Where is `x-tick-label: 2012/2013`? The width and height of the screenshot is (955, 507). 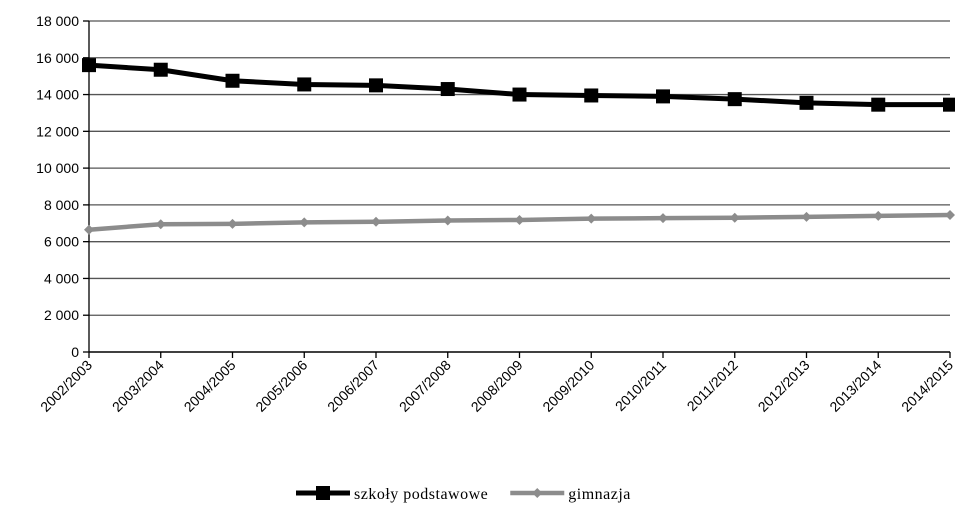
x-tick-label: 2012/2013 is located at coordinates (784, 386).